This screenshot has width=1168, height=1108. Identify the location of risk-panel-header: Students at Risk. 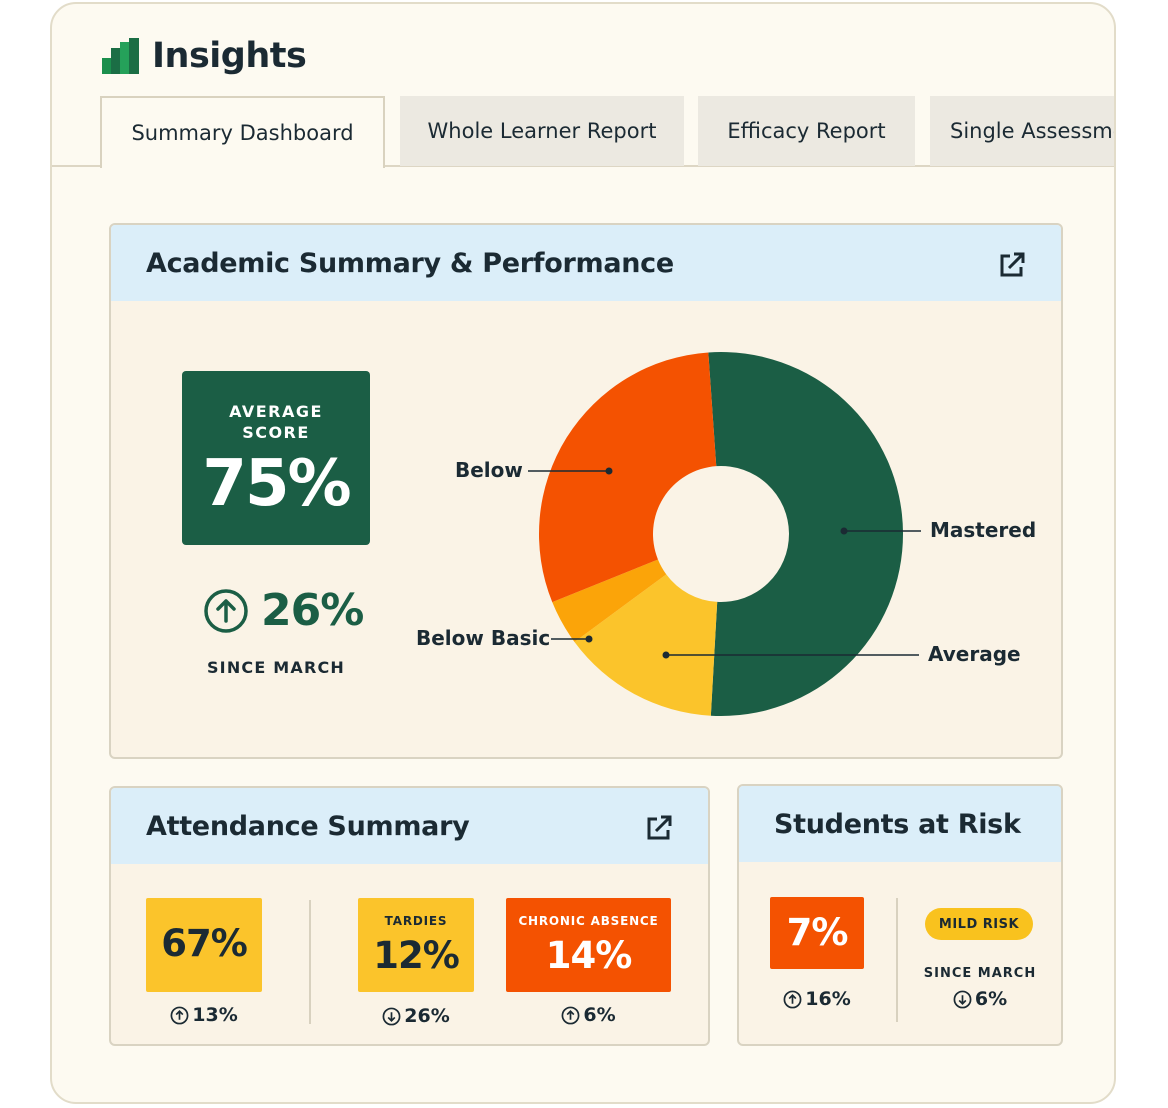
(900, 824).